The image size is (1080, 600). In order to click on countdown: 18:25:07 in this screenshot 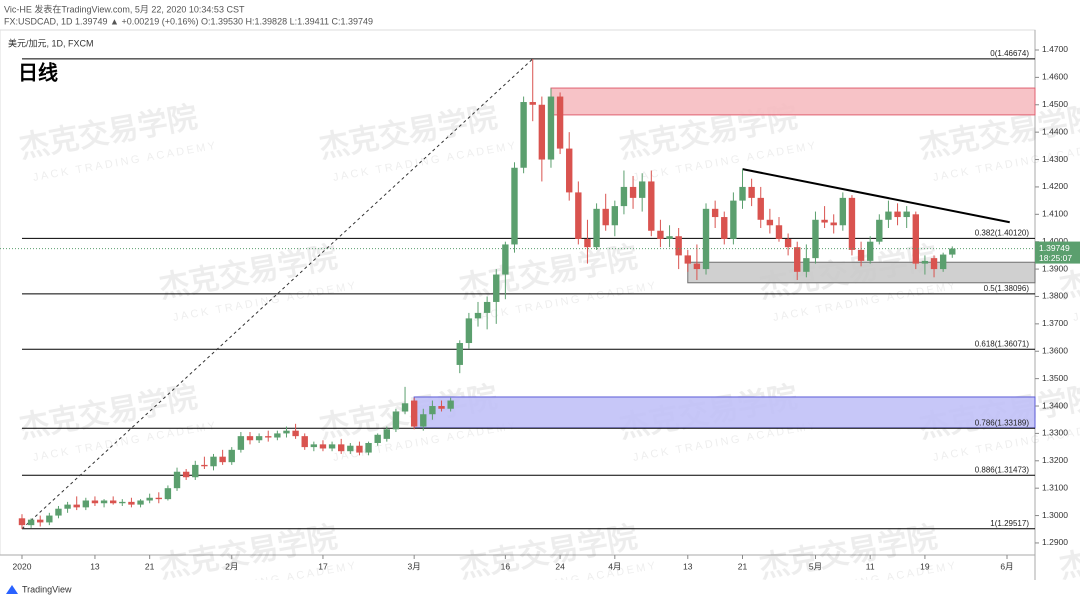, I will do `click(1055, 258)`.